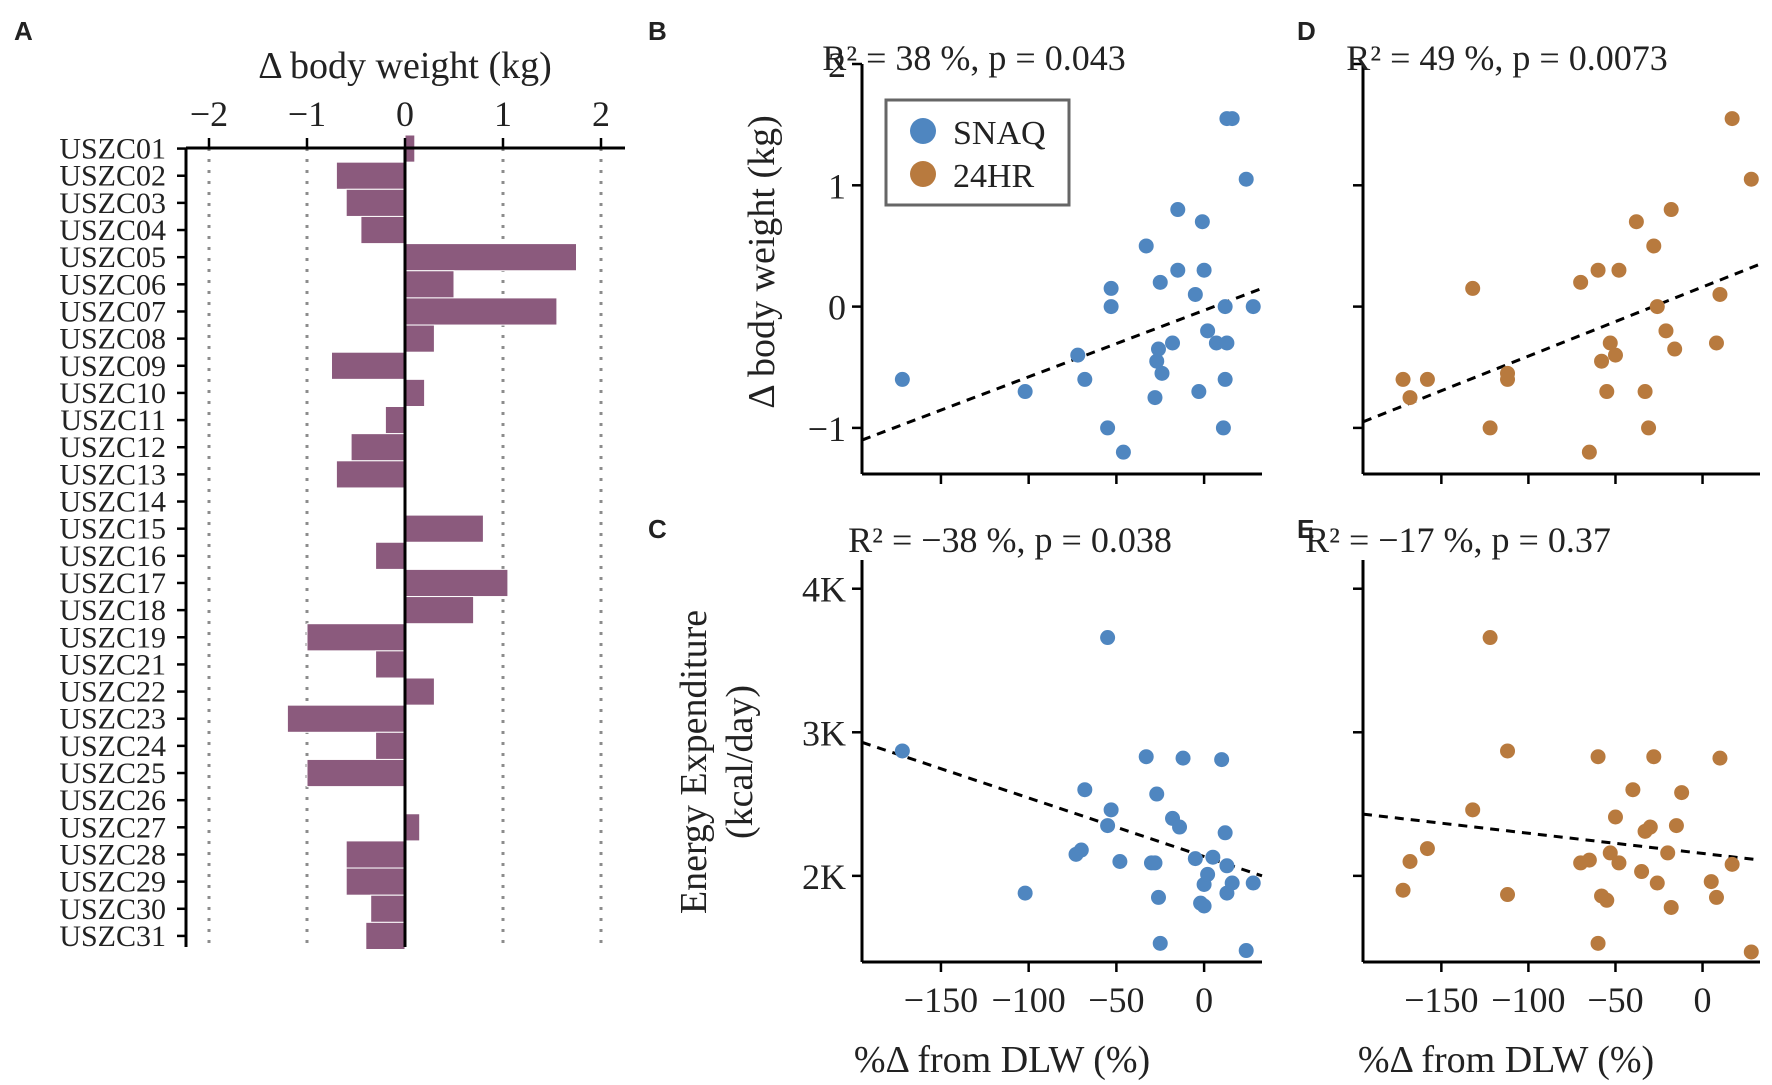  What do you see at coordinates (1062, 364) in the screenshot?
I see `panel-b-trend-line` at bounding box center [1062, 364].